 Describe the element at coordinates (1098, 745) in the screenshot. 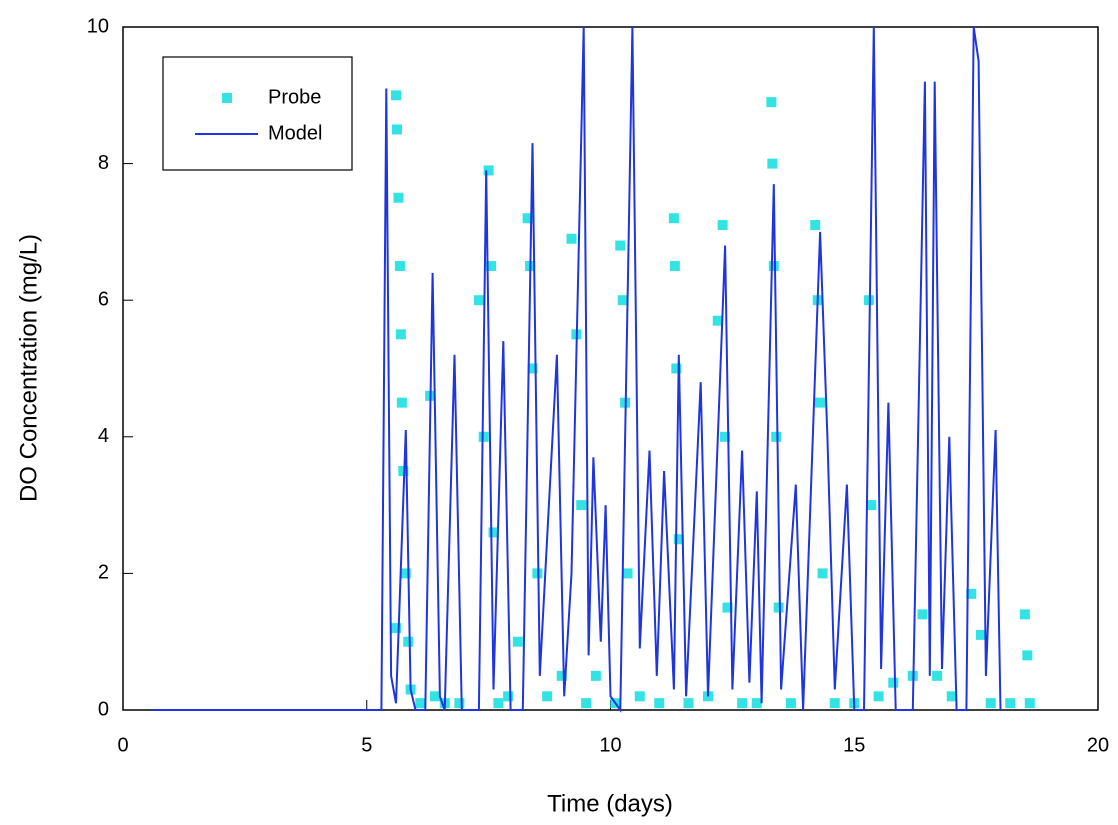

I see `x-tick-label: 20` at that location.